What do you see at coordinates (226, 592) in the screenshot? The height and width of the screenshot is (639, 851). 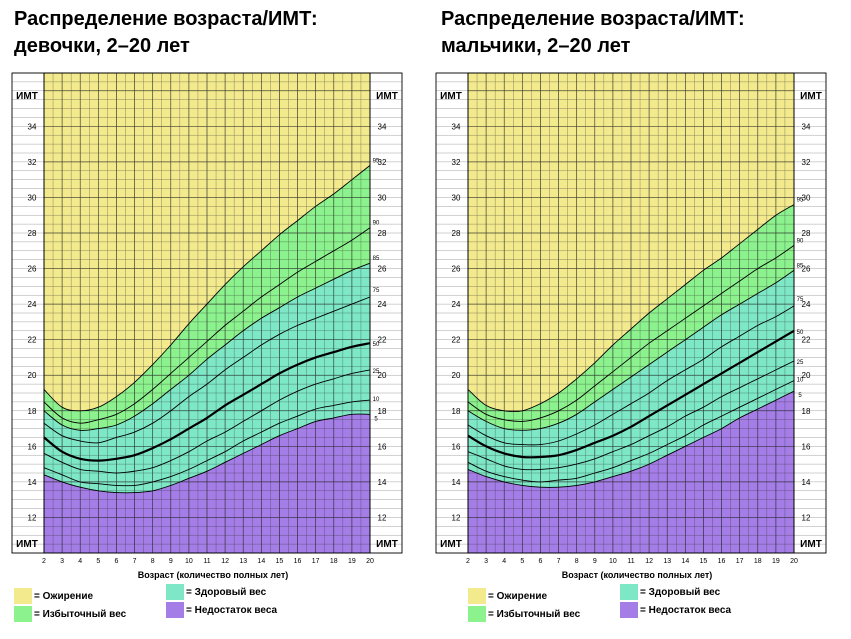 I see `left-legend-label-healthy: = Здоровый вес` at bounding box center [226, 592].